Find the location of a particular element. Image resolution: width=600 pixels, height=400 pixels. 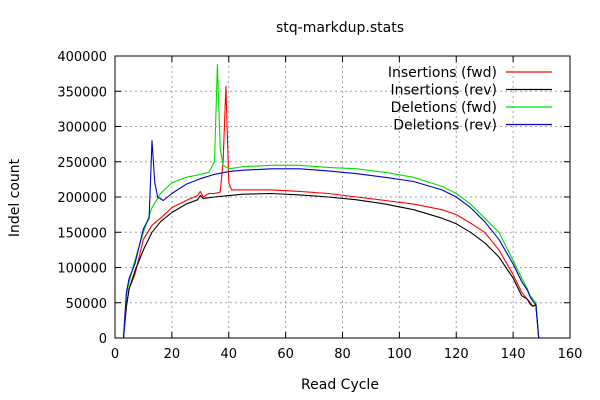

x-tick-label: 40 is located at coordinates (228, 354).